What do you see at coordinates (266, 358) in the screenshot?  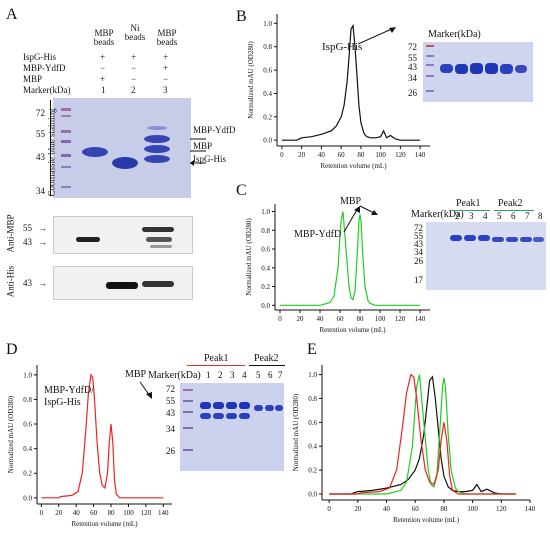 I see `d-peak2: Peak2` at bounding box center [266, 358].